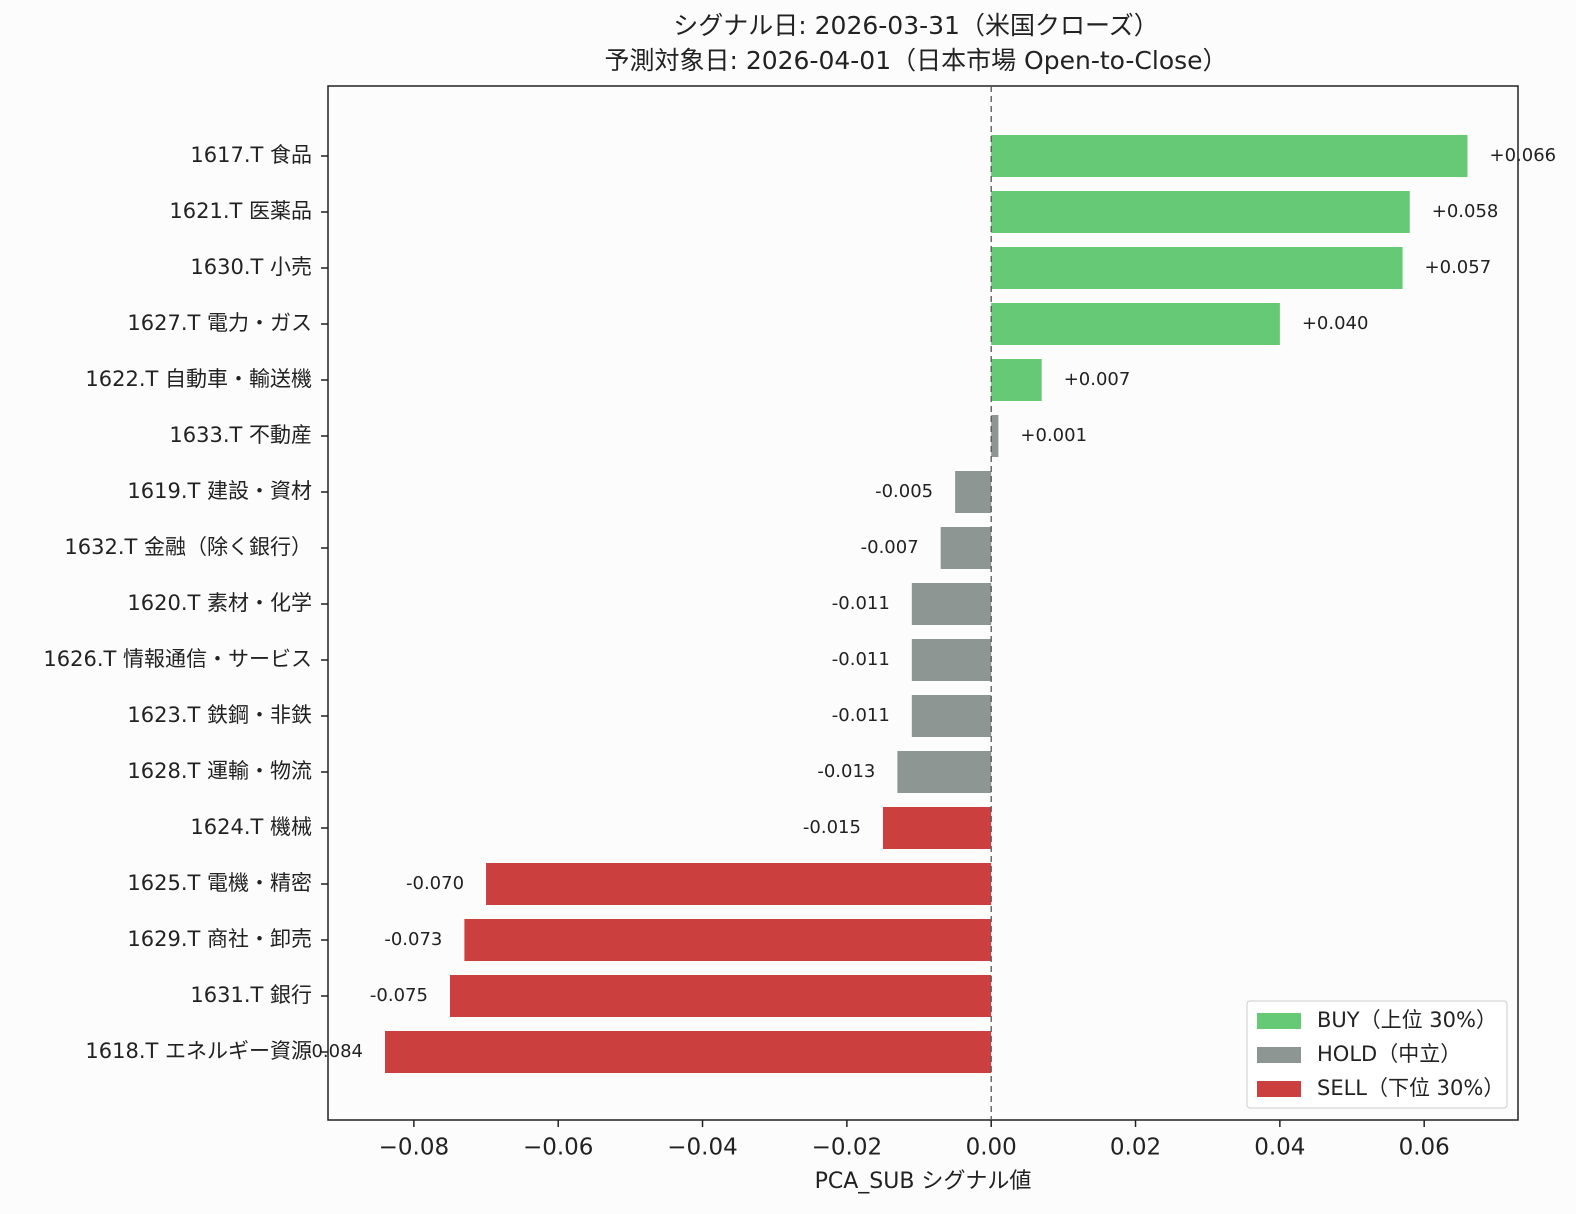  I want to click on y-tick-label: 1628.T 運輸・物流, so click(219, 771).